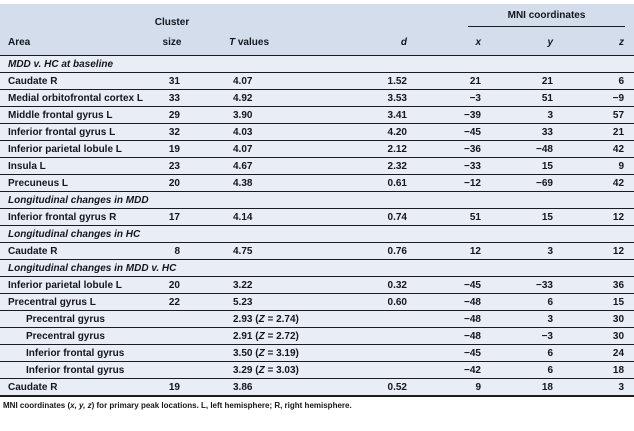 The image size is (634, 431). What do you see at coordinates (252, 42) in the screenshot?
I see `t-rest: values` at bounding box center [252, 42].